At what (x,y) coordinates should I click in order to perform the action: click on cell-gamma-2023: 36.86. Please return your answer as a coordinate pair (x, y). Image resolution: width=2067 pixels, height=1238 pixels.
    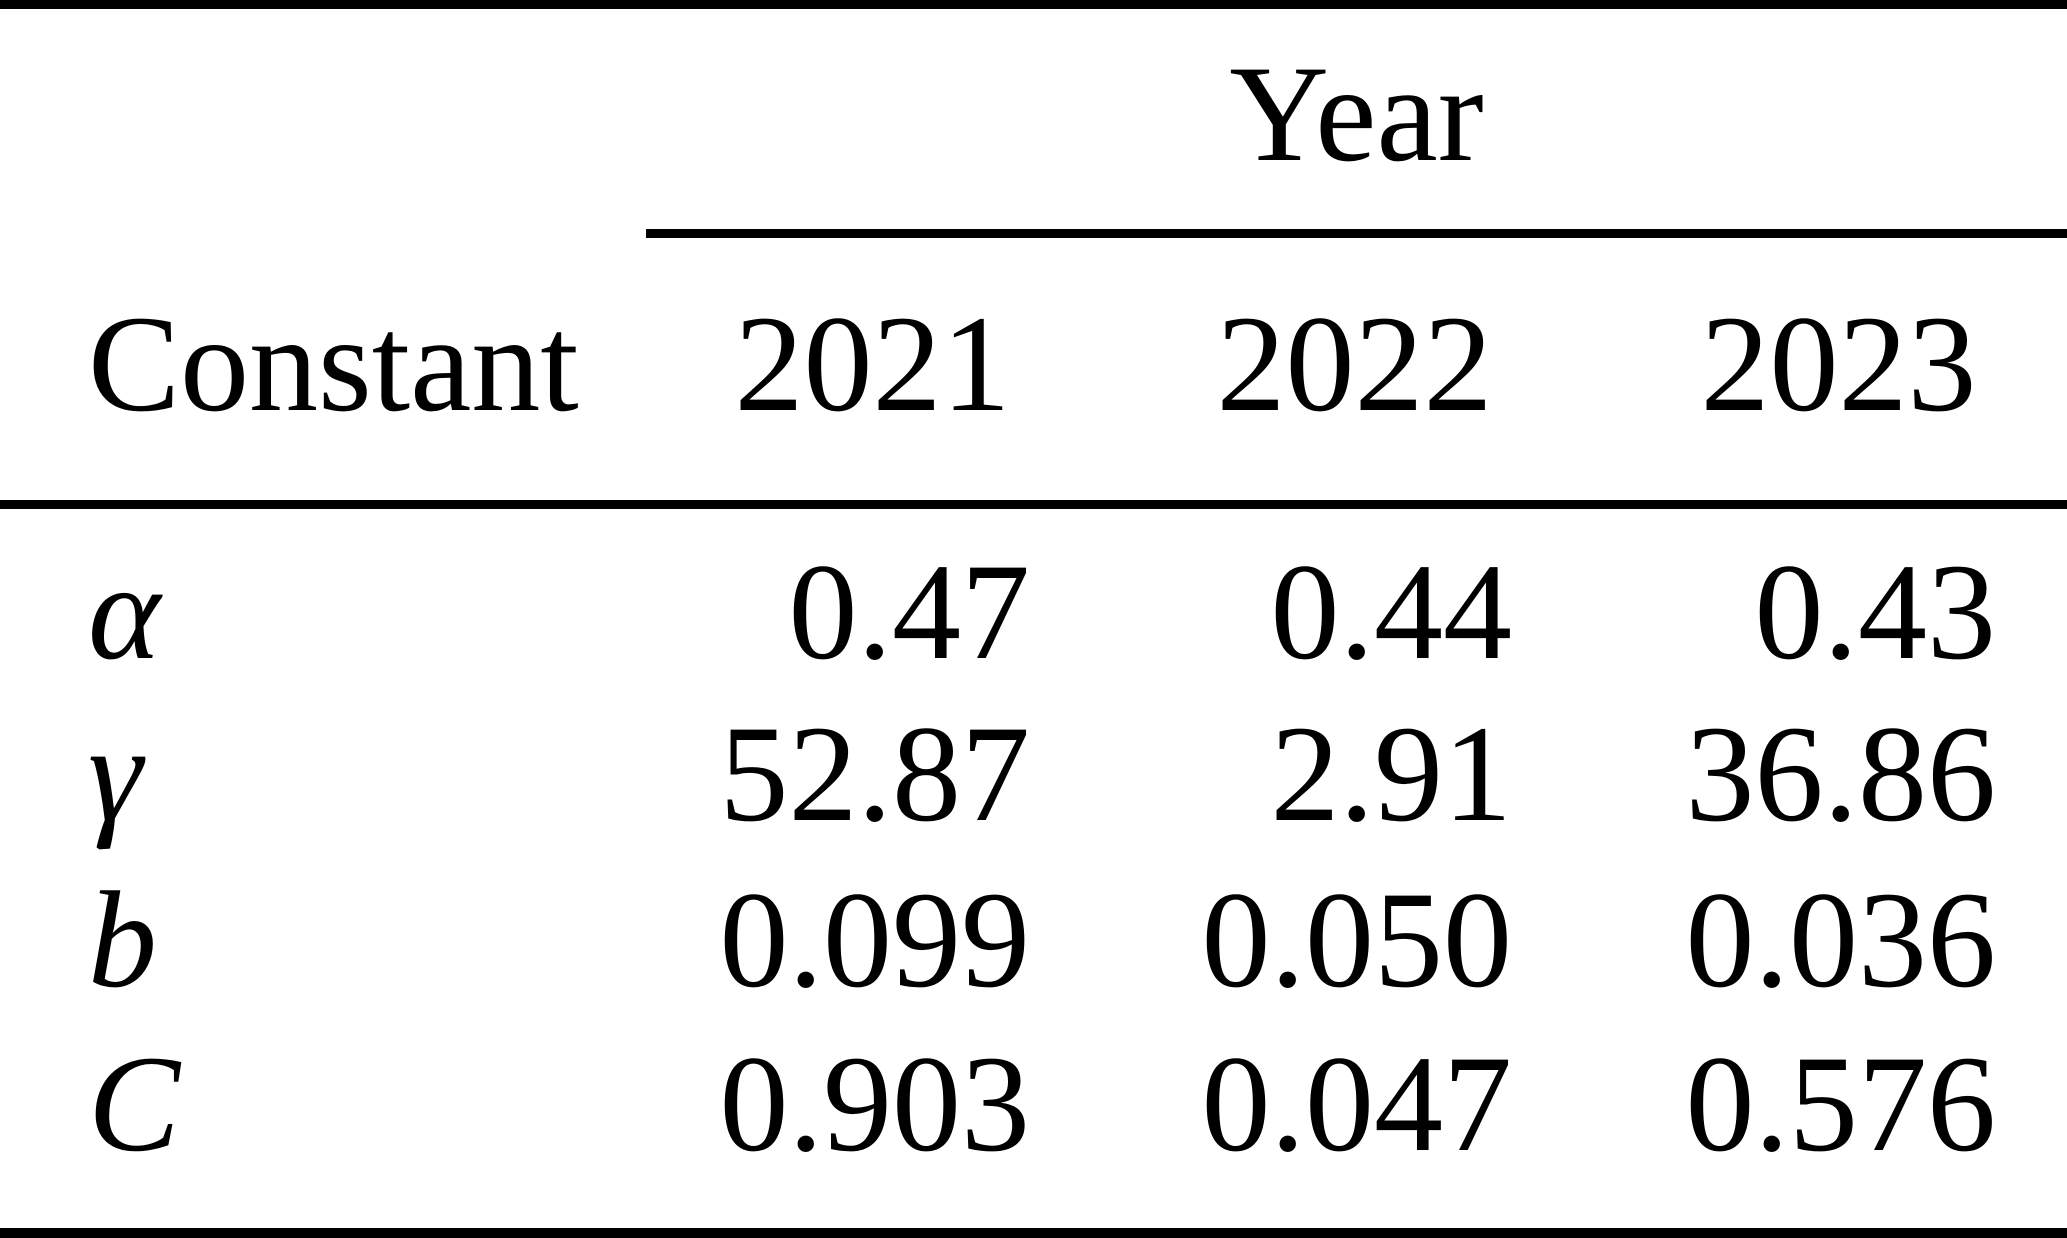
    Looking at the image, I should click on (1841, 773).